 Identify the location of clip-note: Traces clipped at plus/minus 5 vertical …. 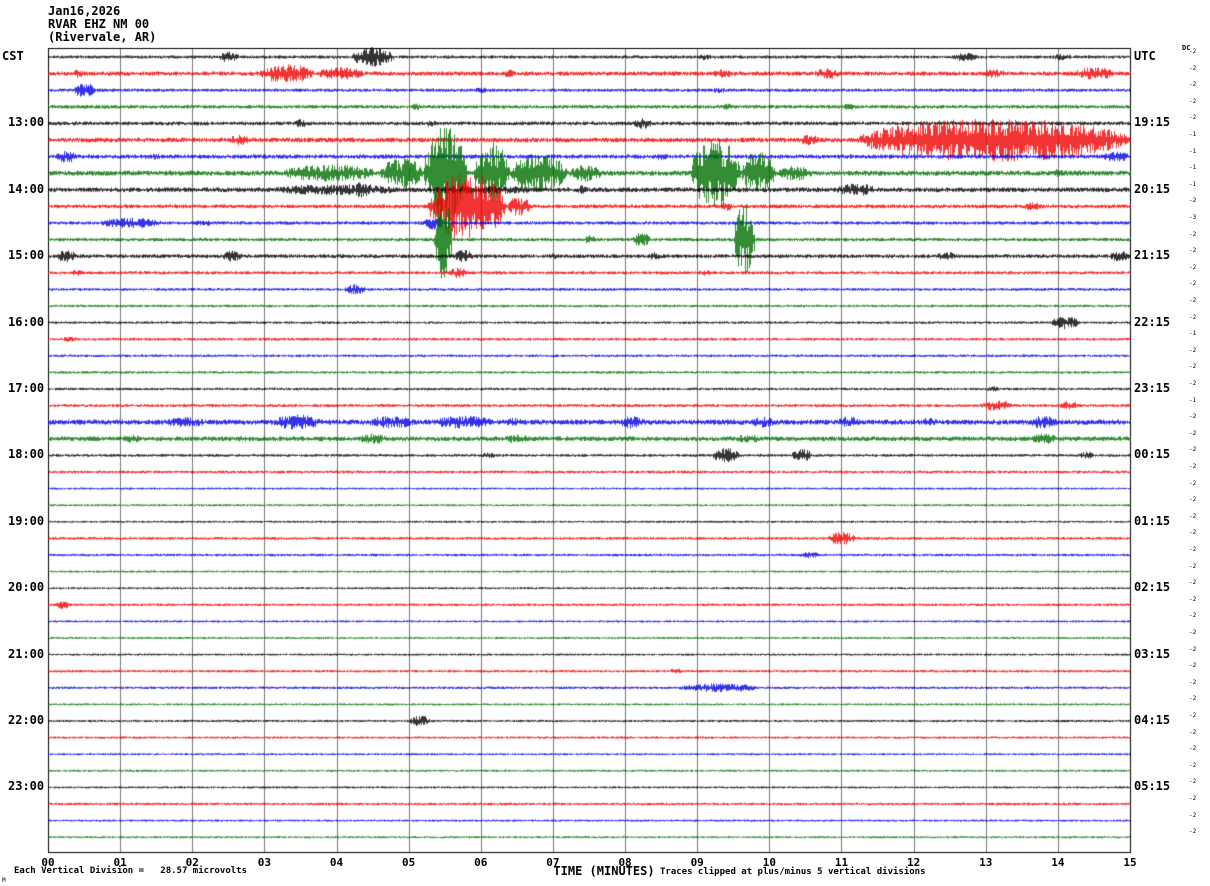
(793, 872).